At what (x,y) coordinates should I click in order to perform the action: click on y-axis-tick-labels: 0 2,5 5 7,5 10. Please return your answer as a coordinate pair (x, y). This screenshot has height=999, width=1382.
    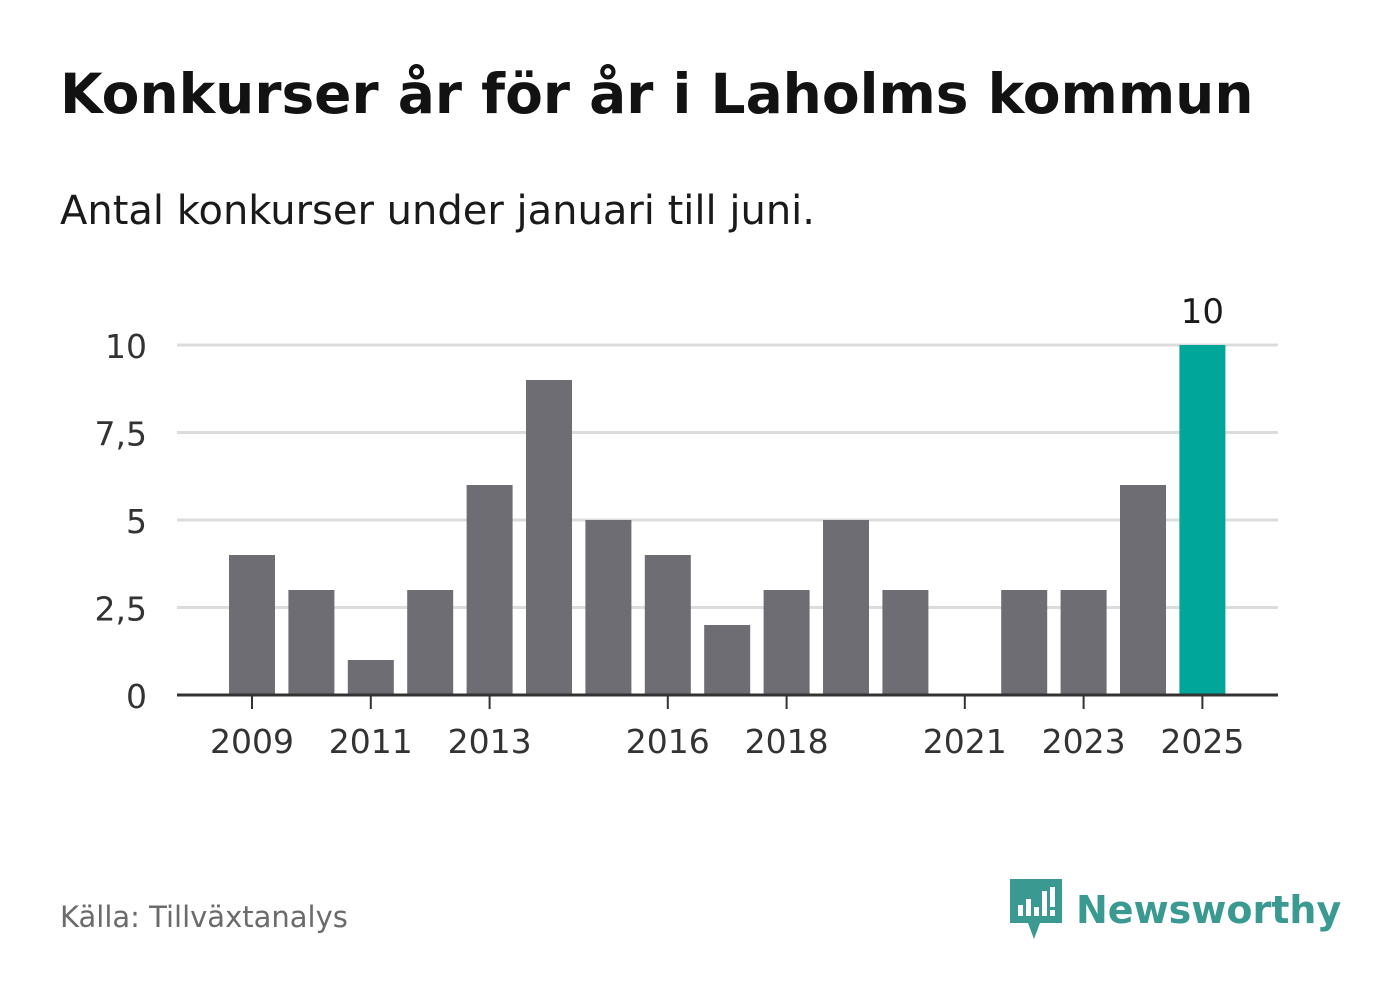
    Looking at the image, I should click on (121, 521).